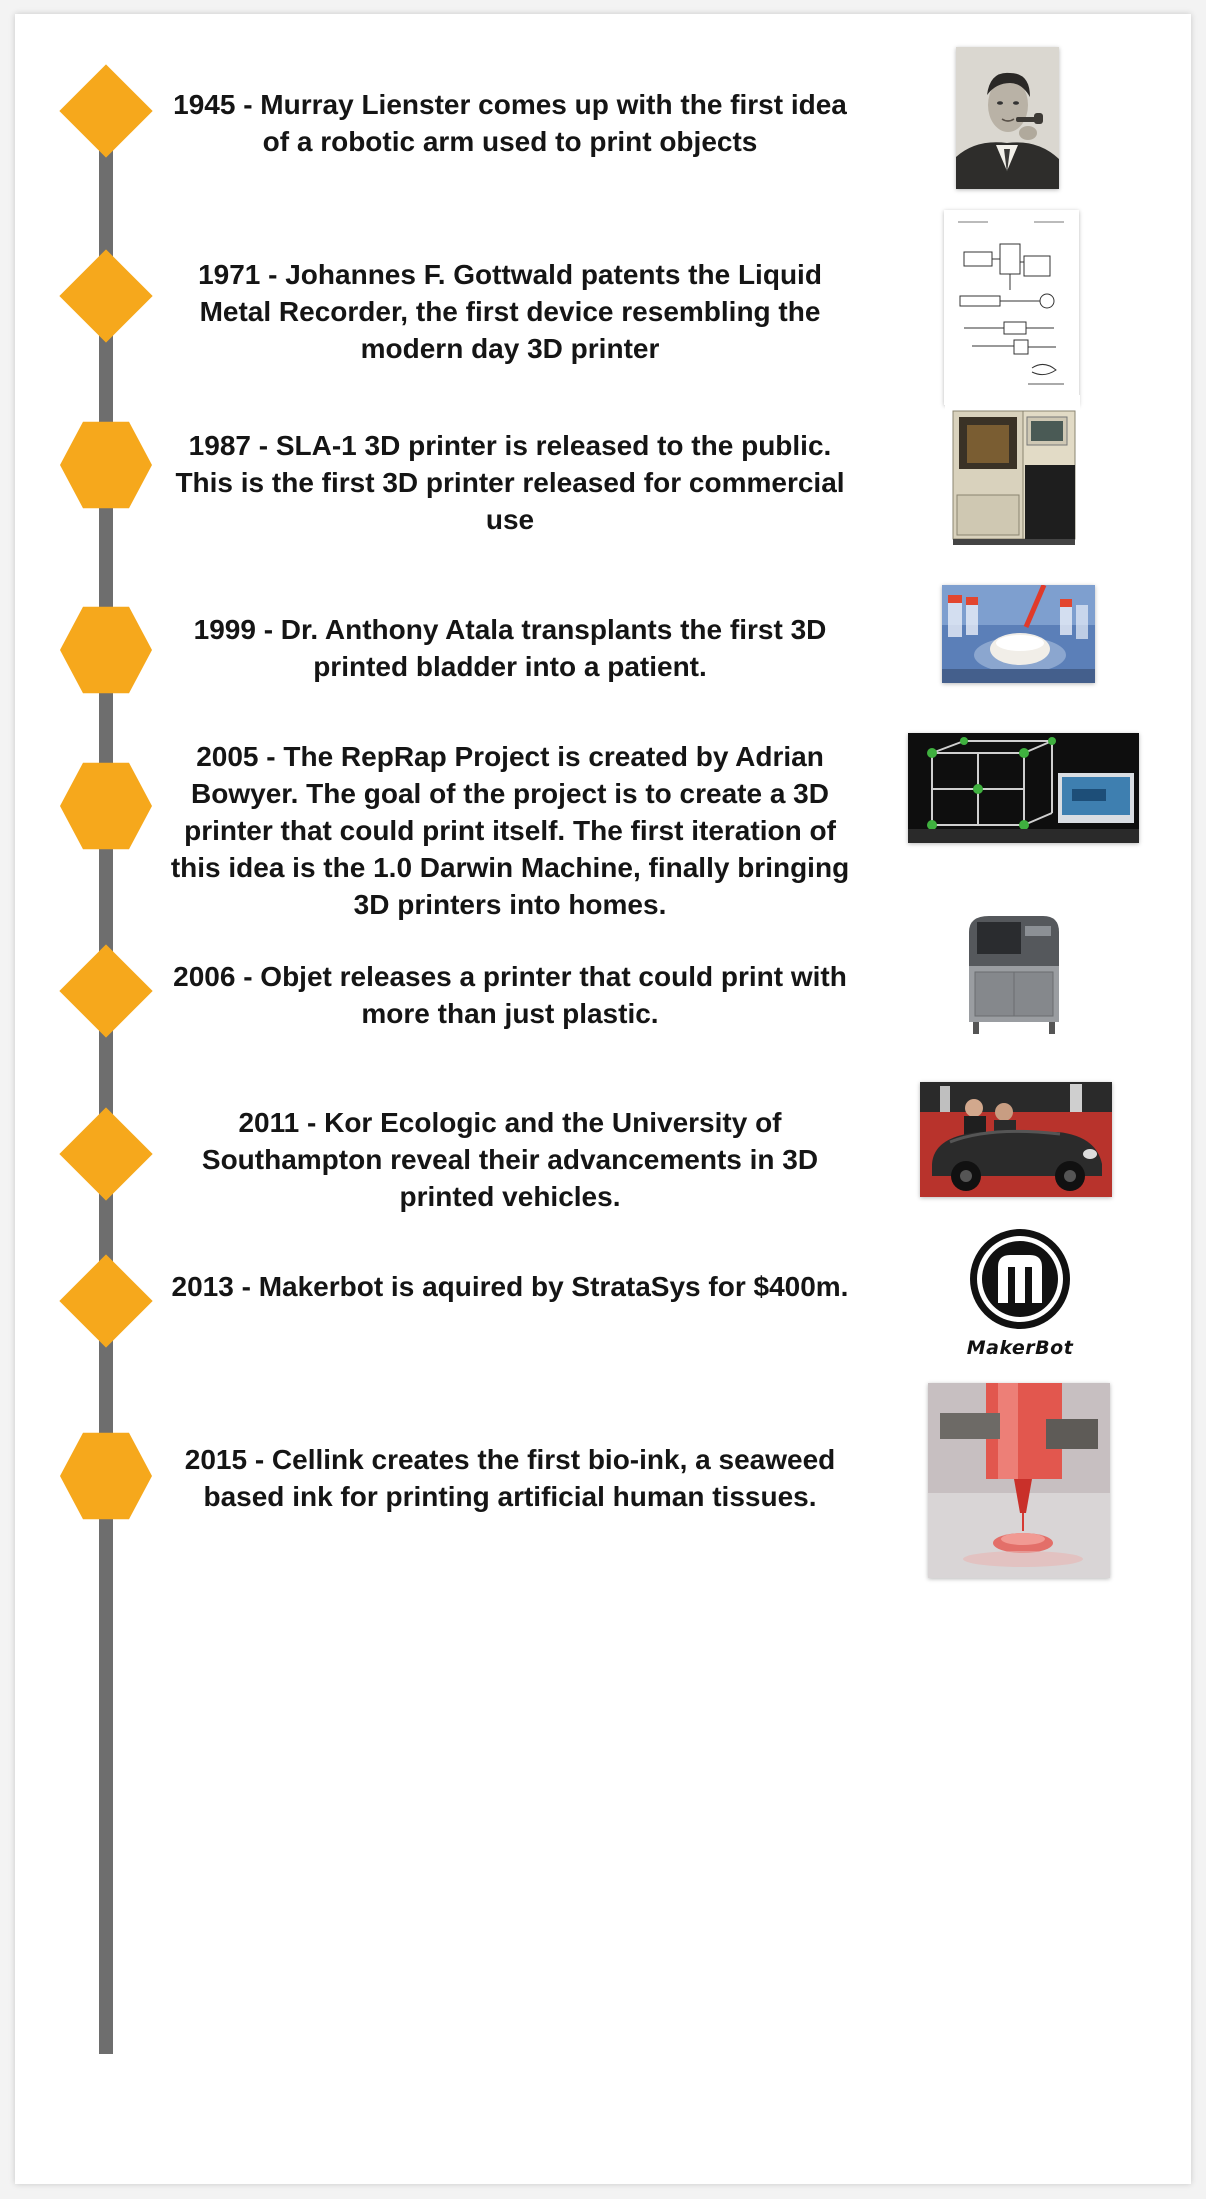 The width and height of the screenshot is (1206, 2199). What do you see at coordinates (1011, 307) in the screenshot?
I see `gottwald-patent-drawing` at bounding box center [1011, 307].